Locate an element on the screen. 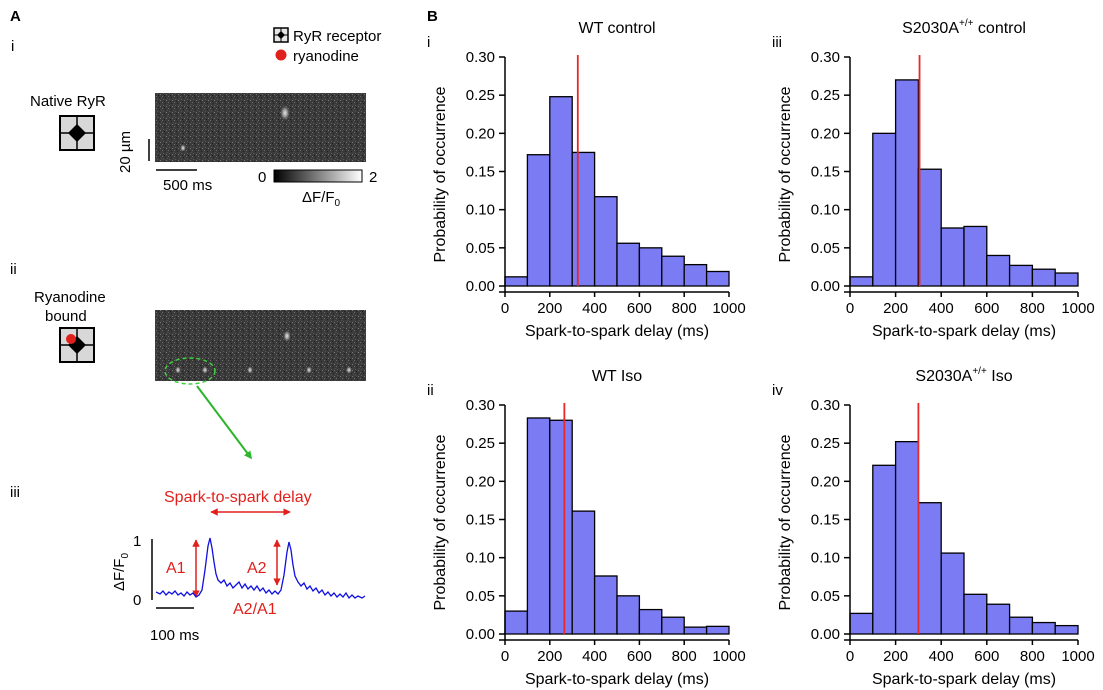  subpanel-label: ii is located at coordinates (430, 390).